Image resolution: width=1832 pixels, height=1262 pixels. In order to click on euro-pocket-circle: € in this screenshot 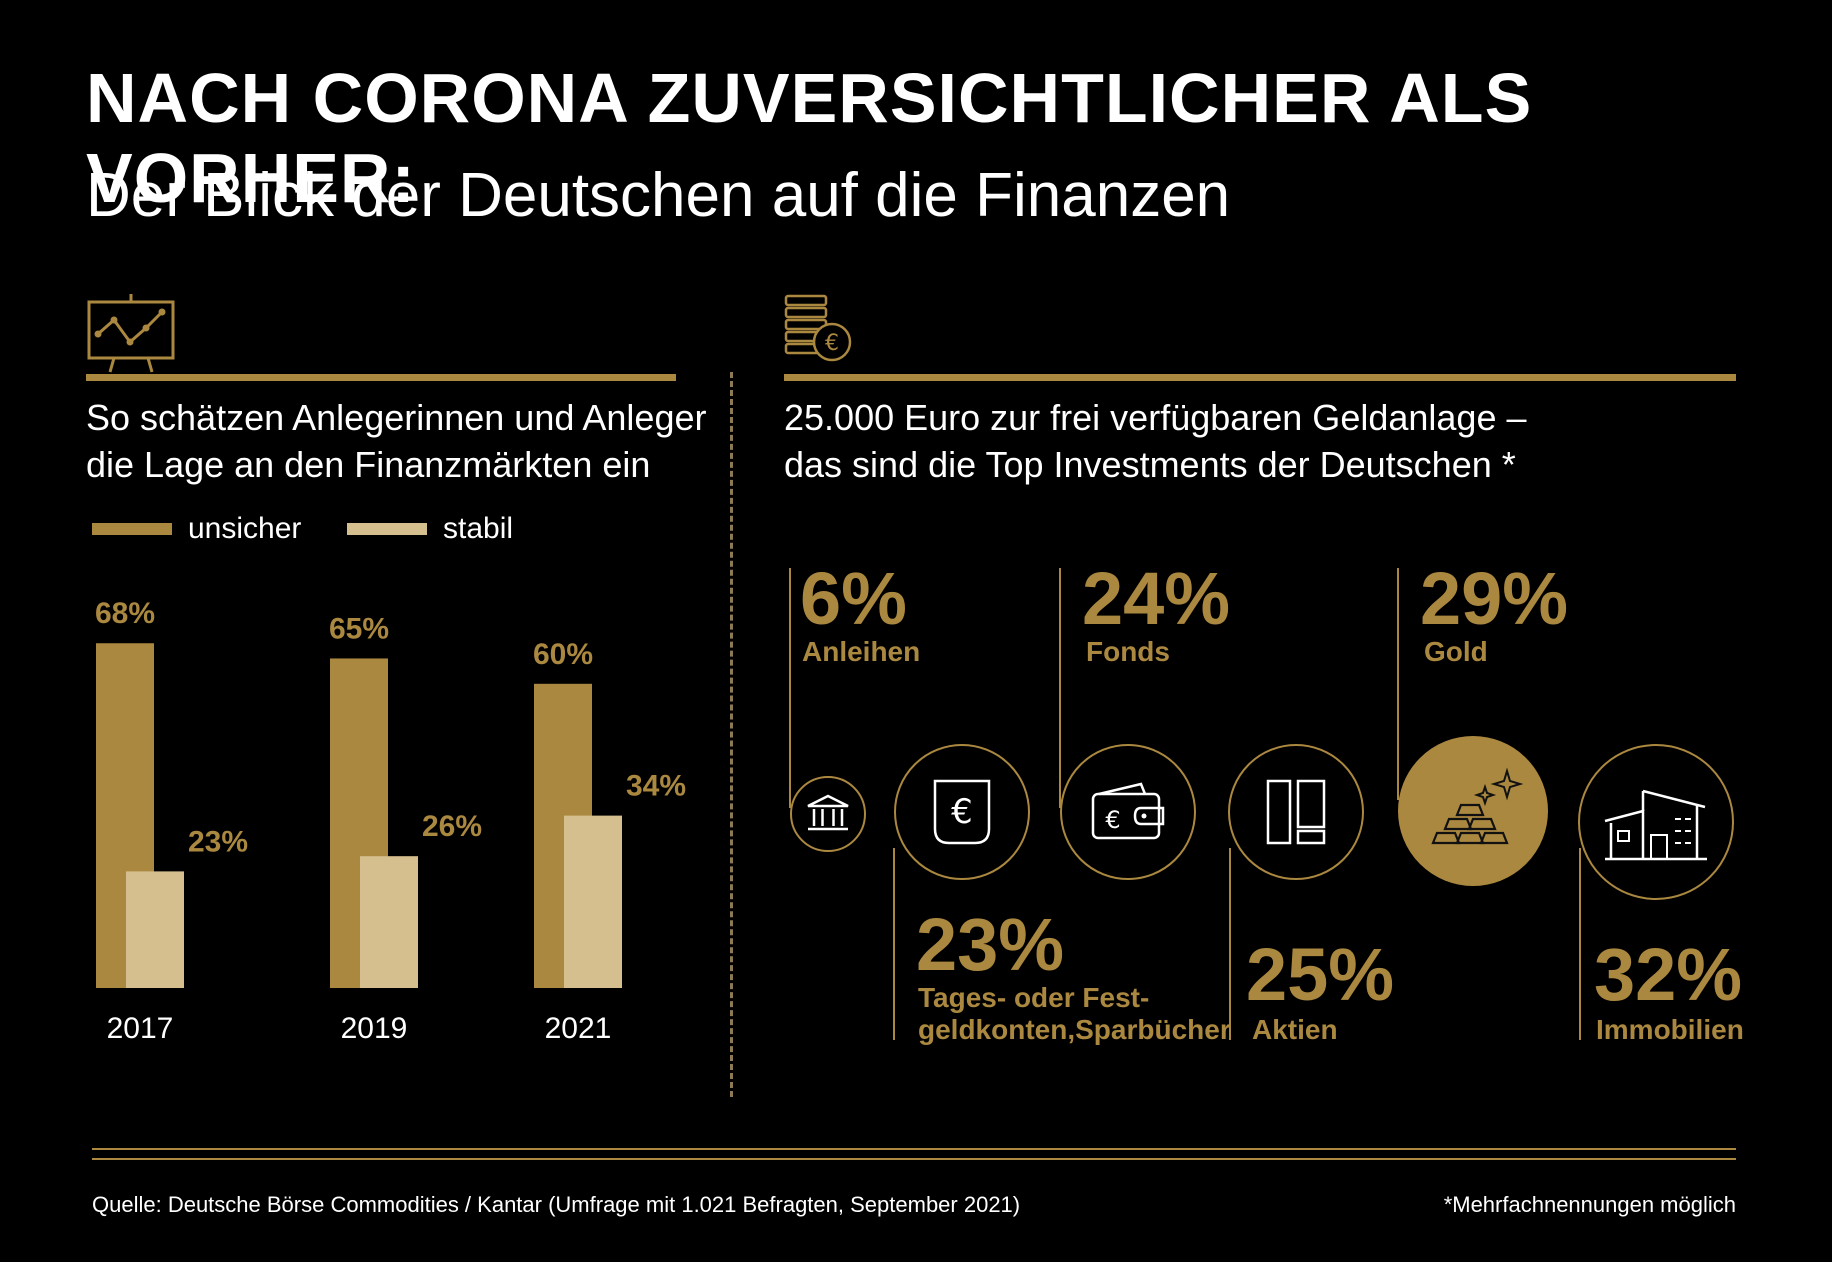, I will do `click(962, 812)`.